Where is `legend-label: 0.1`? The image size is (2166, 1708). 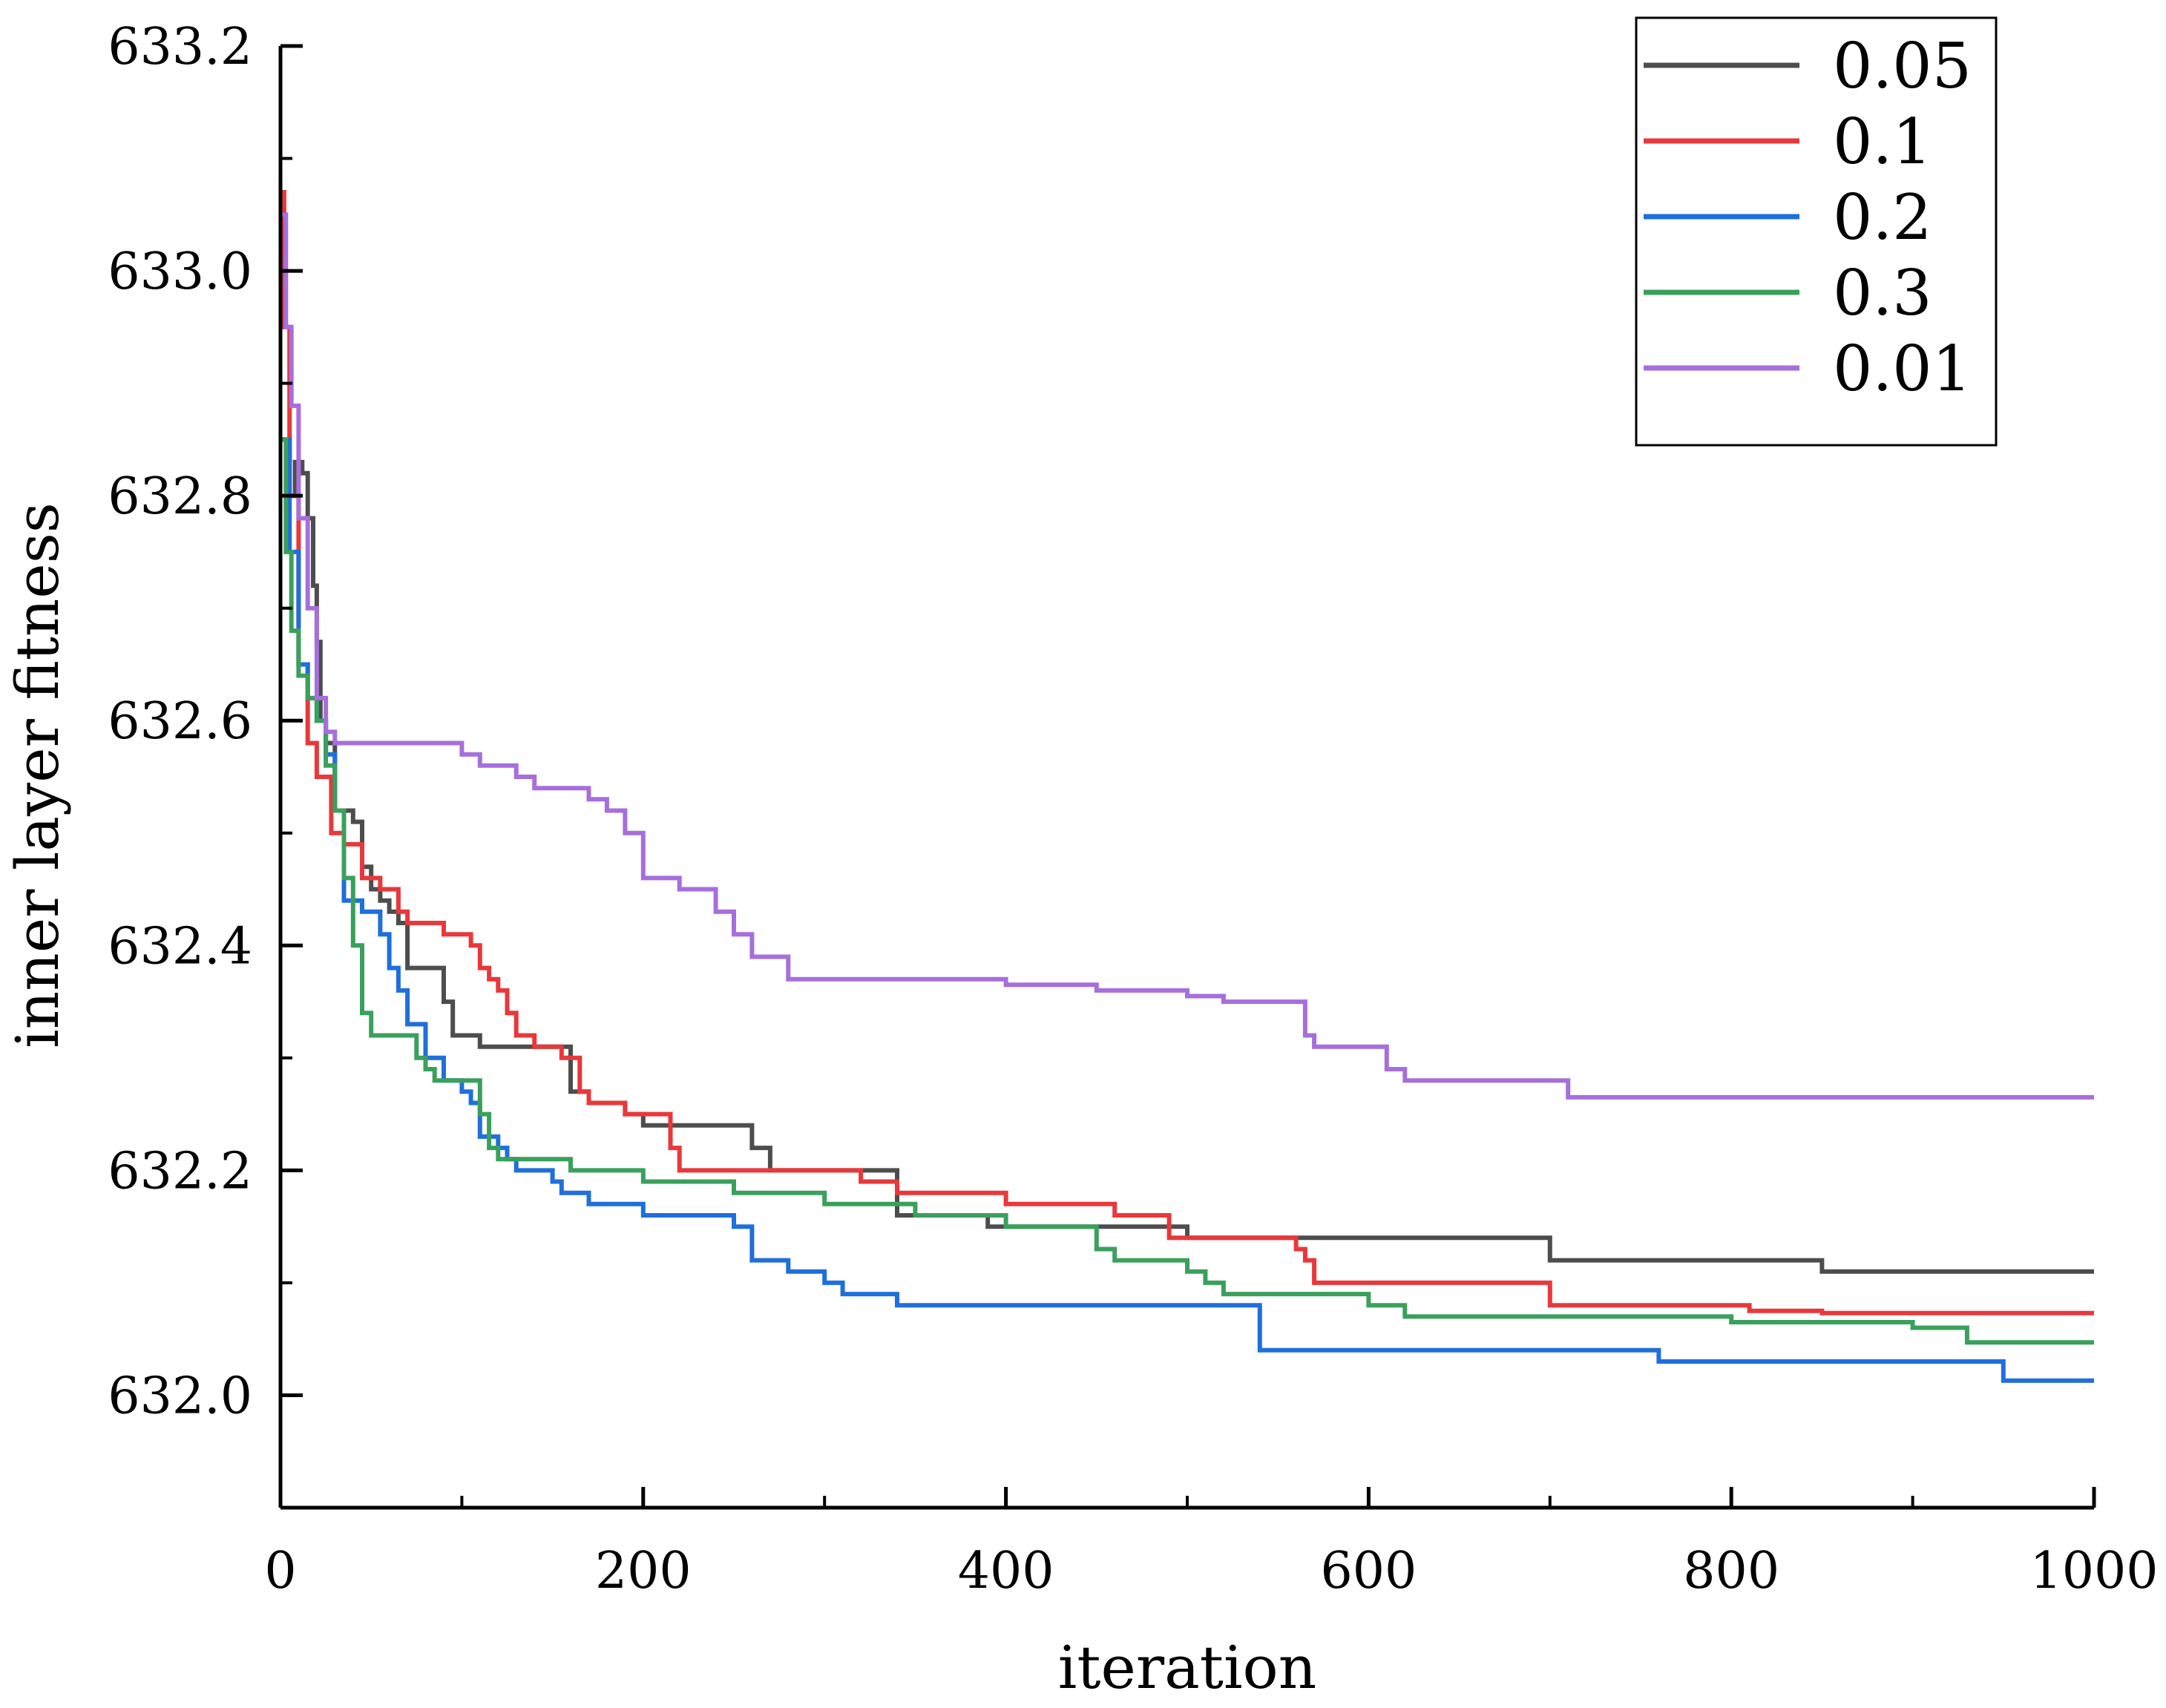 legend-label: 0.1 is located at coordinates (1882, 141).